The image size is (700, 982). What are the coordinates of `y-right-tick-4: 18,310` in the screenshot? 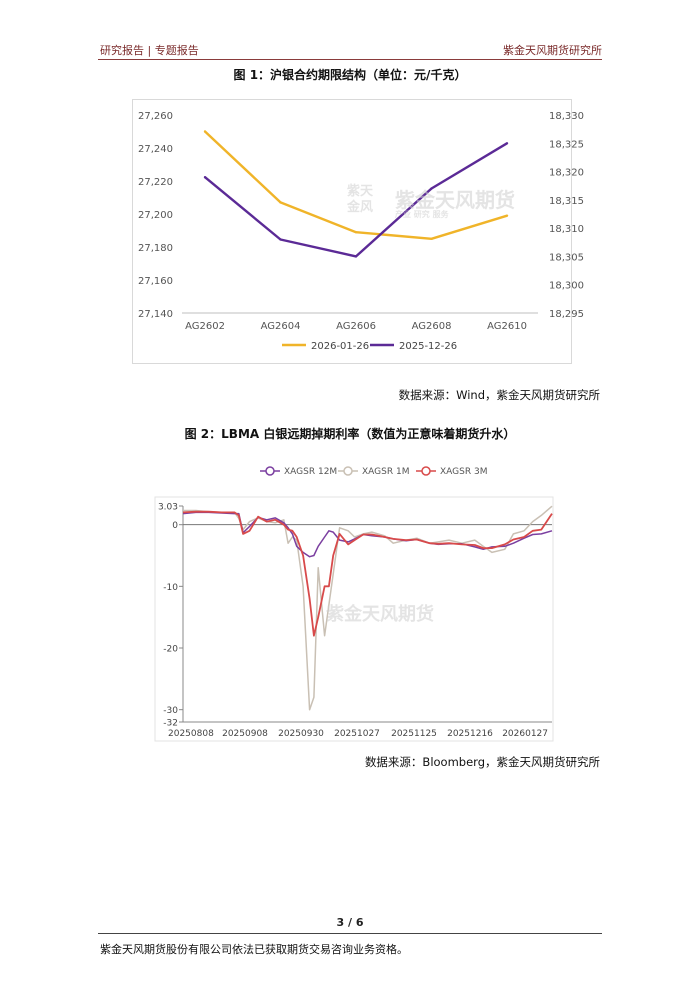 It's located at (566, 229).